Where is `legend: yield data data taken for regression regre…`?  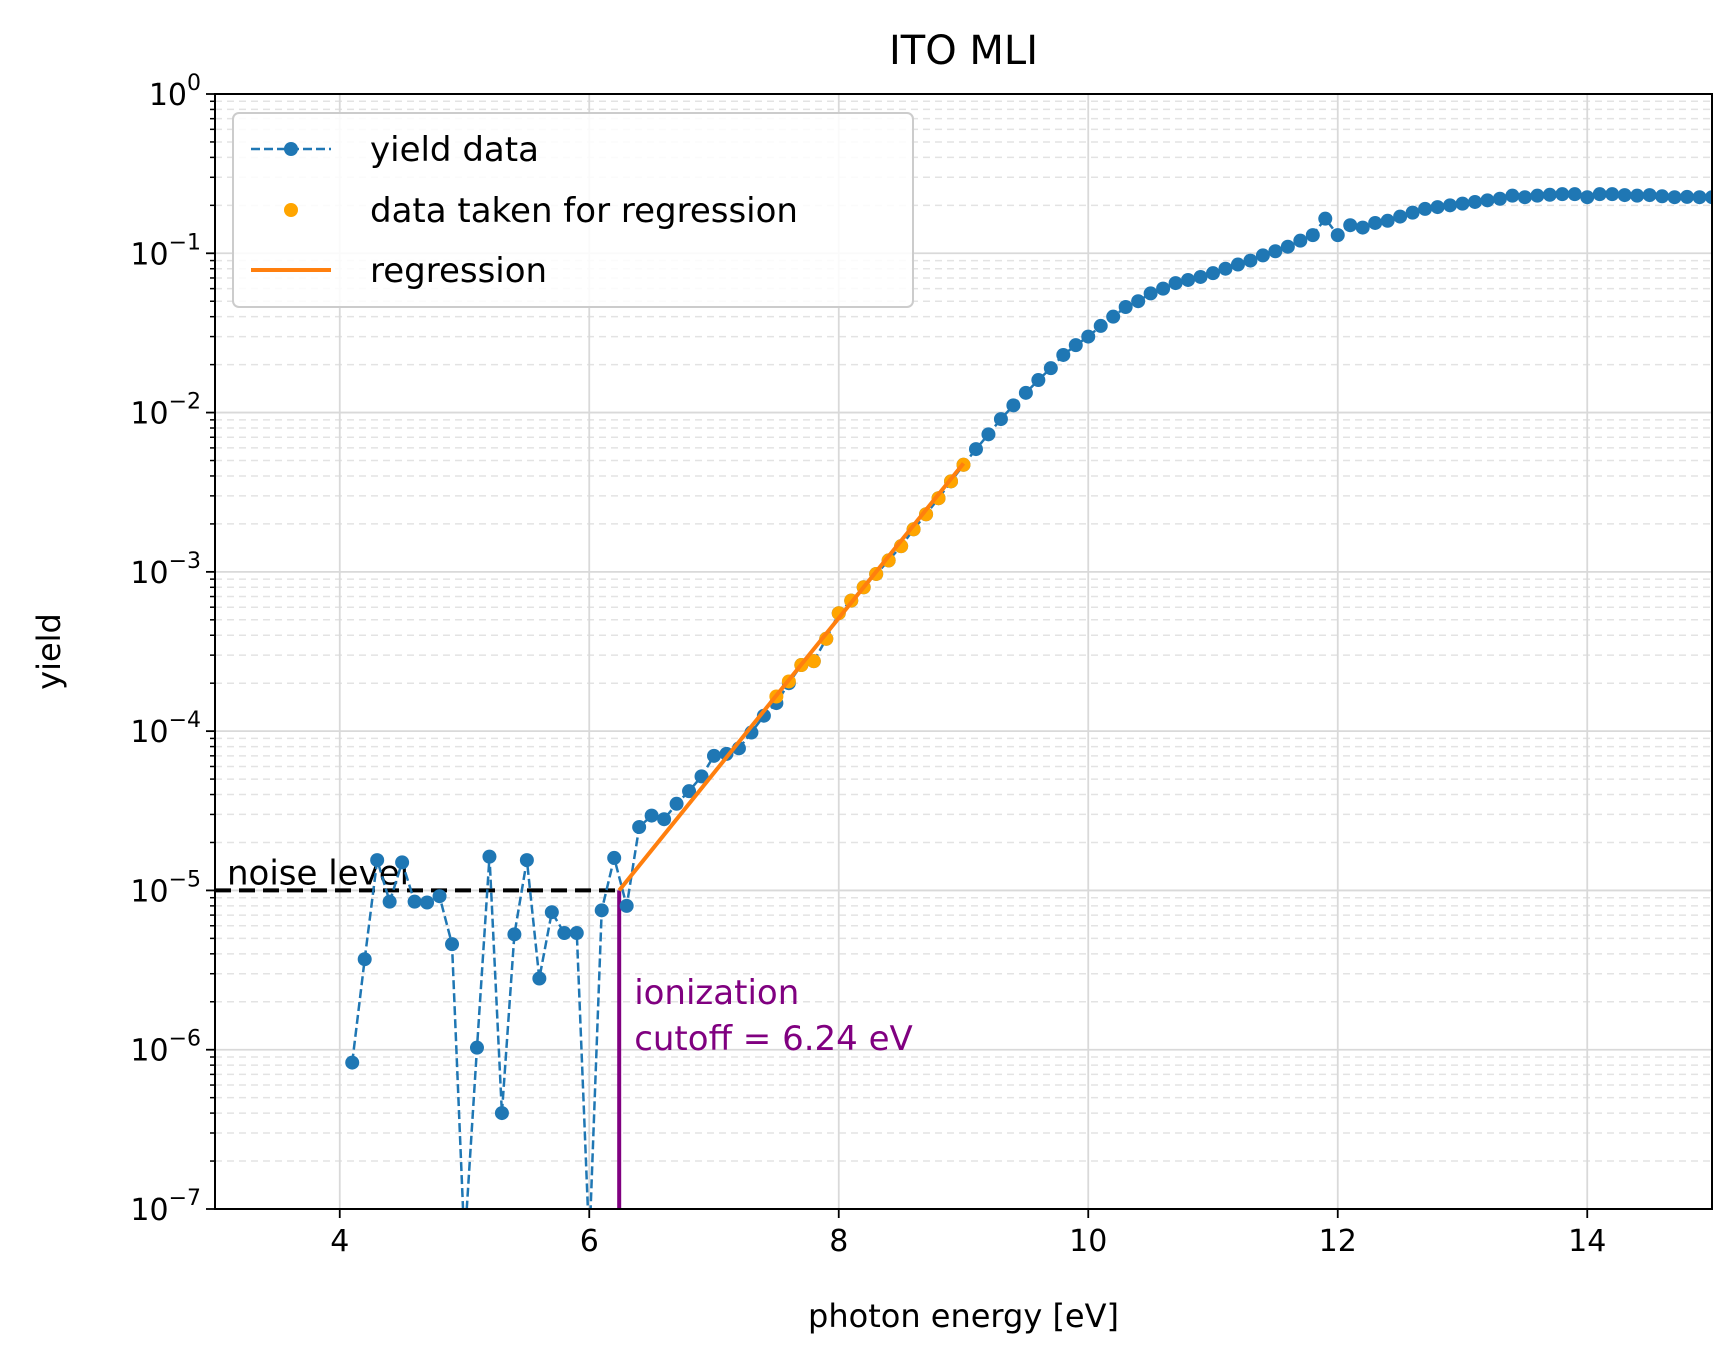
legend: yield data data taken for regression regre… is located at coordinates (573, 210).